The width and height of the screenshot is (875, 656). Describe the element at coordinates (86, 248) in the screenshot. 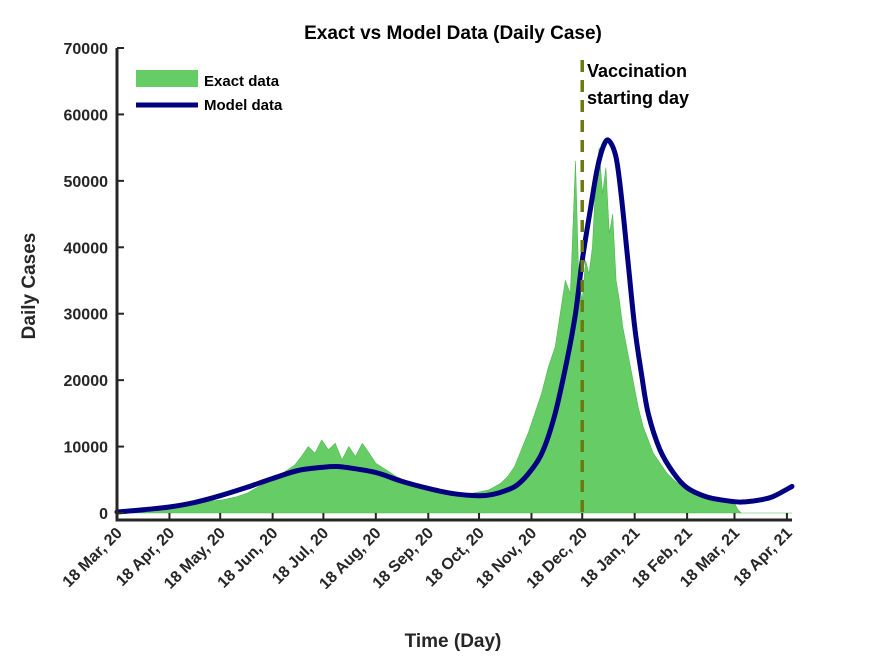

I see `y-tick-label: 40000` at that location.